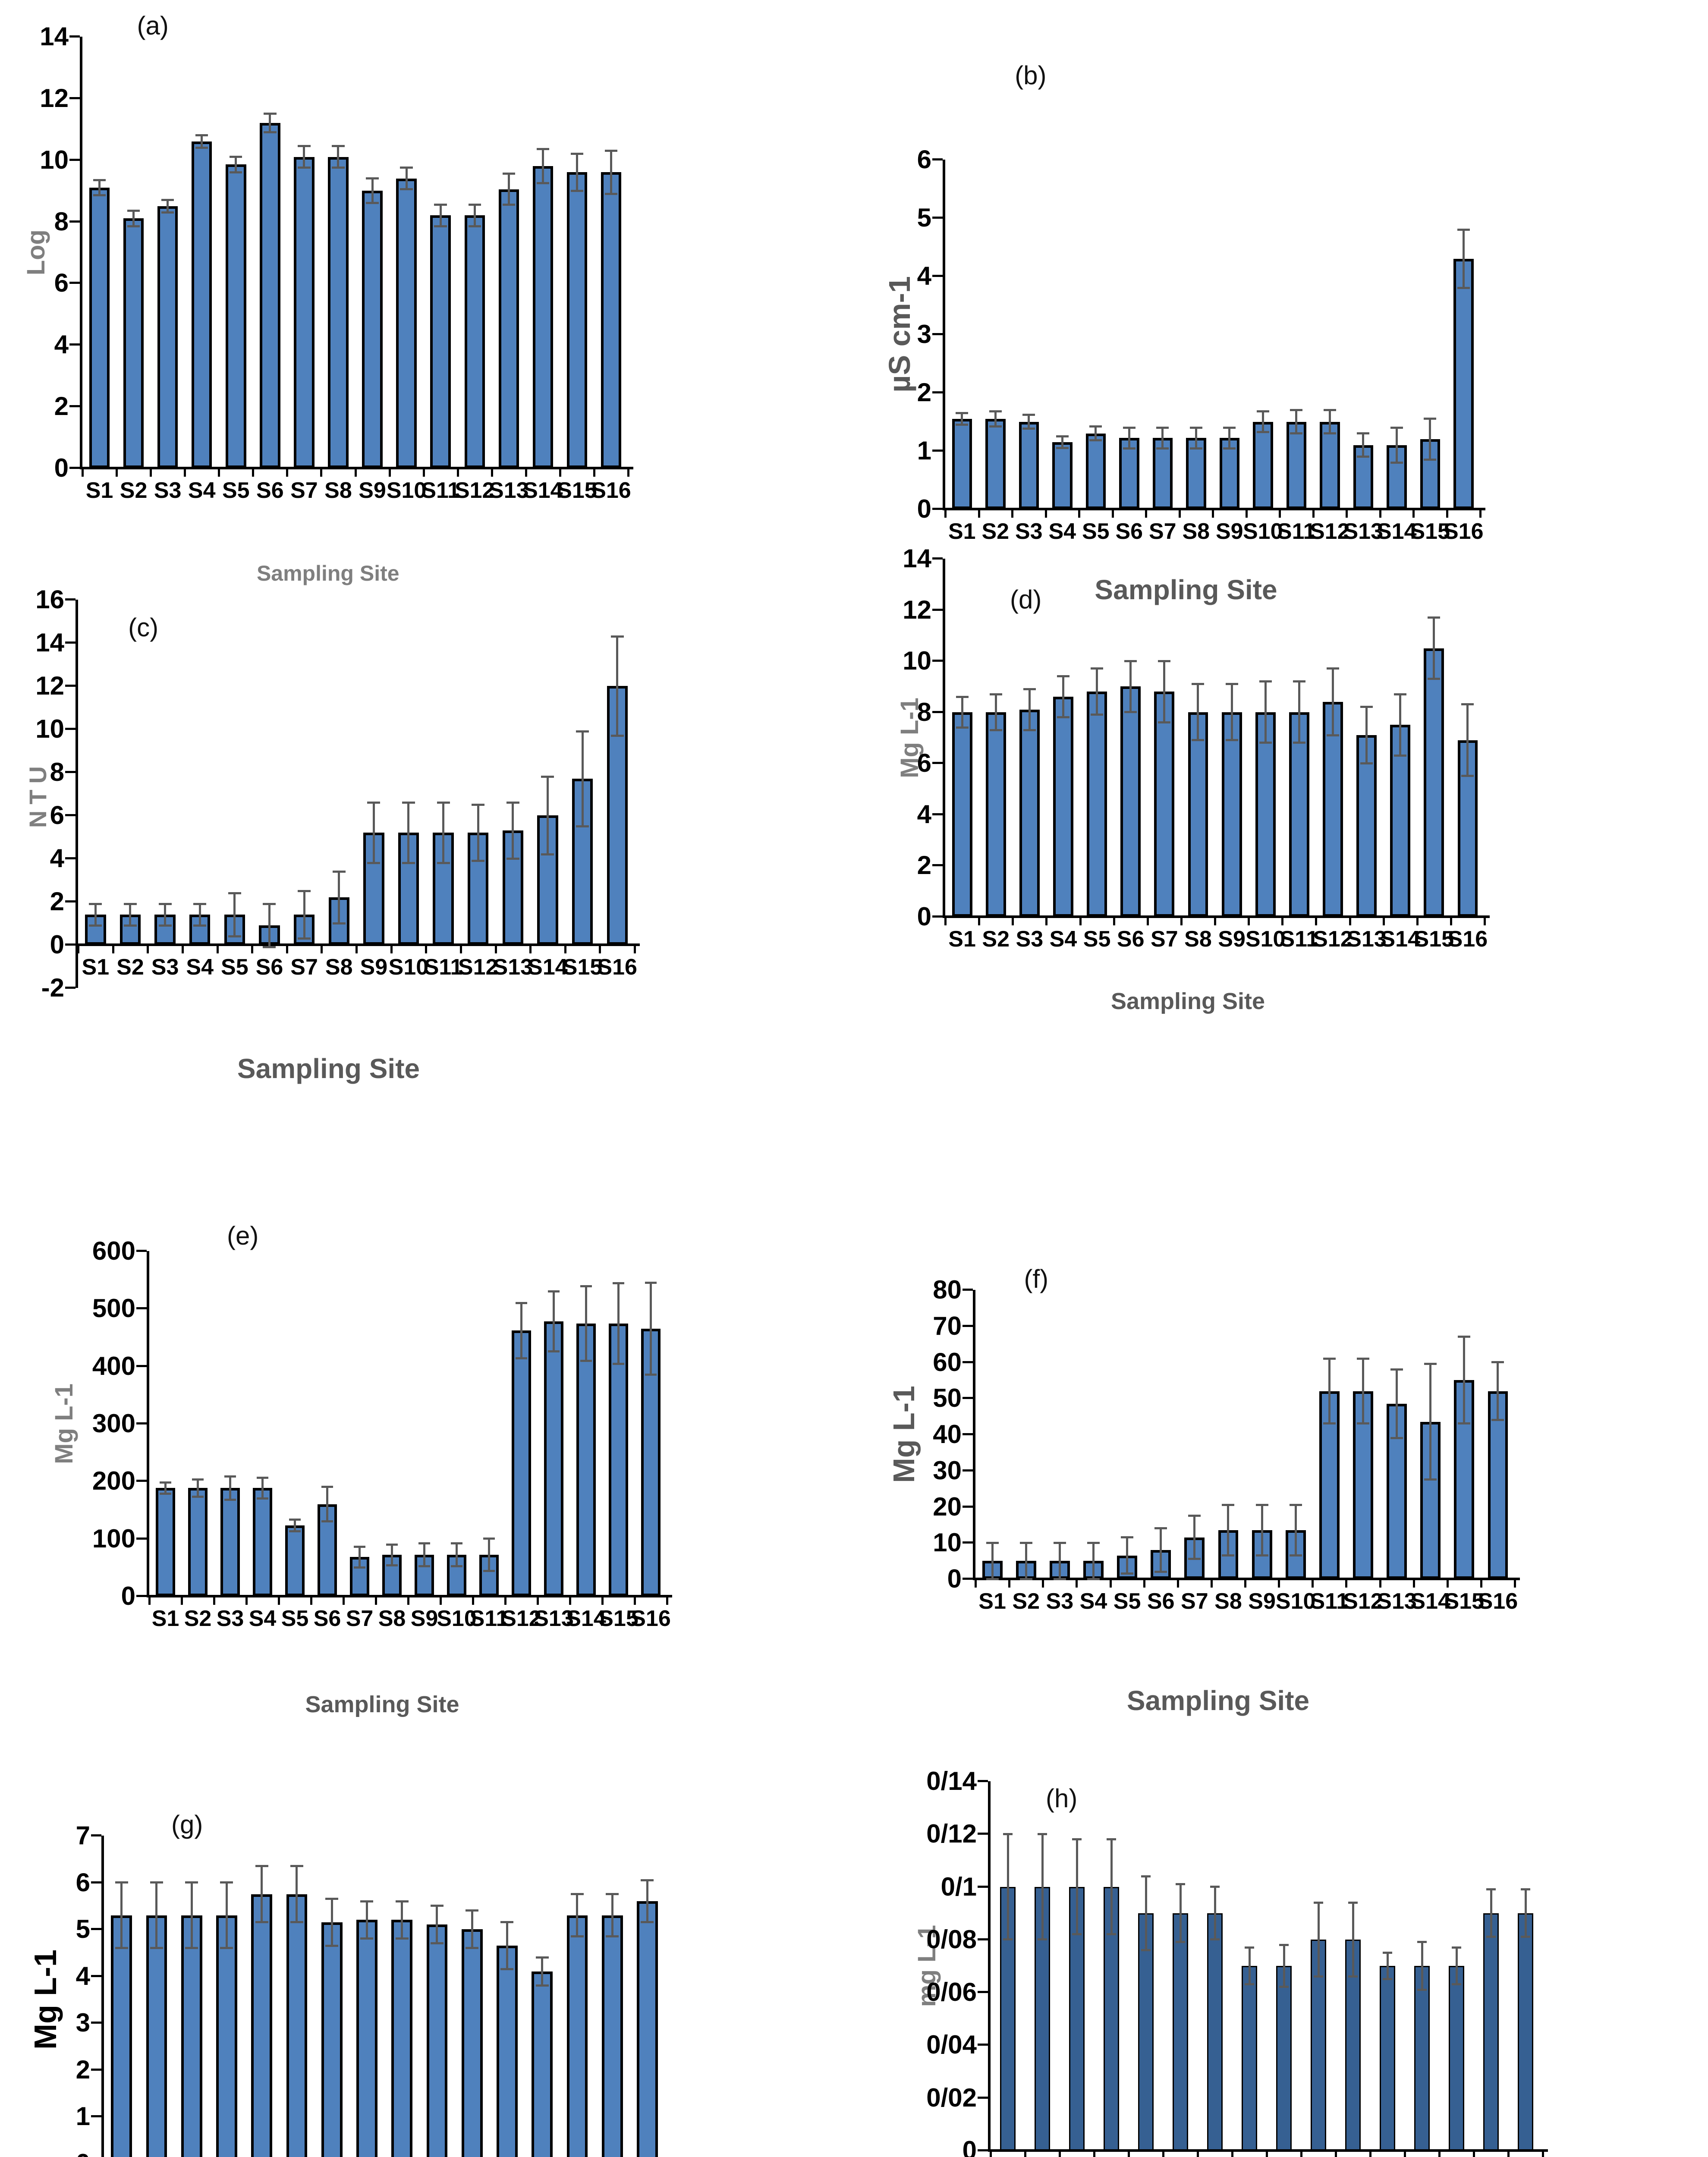 Image resolution: width=1708 pixels, height=2157 pixels. What do you see at coordinates (1464, 1601) in the screenshot?
I see `x-tick-label: S15` at bounding box center [1464, 1601].